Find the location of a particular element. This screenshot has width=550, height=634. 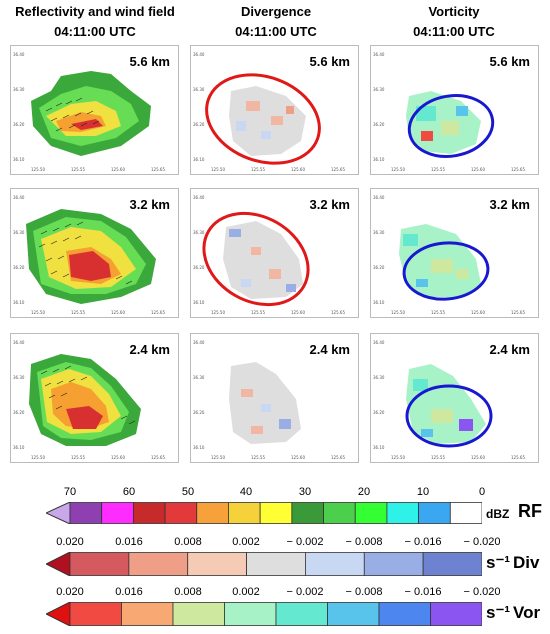

column-title-reflectivity: Reflectivity and wind field is located at coordinates (95, 11).